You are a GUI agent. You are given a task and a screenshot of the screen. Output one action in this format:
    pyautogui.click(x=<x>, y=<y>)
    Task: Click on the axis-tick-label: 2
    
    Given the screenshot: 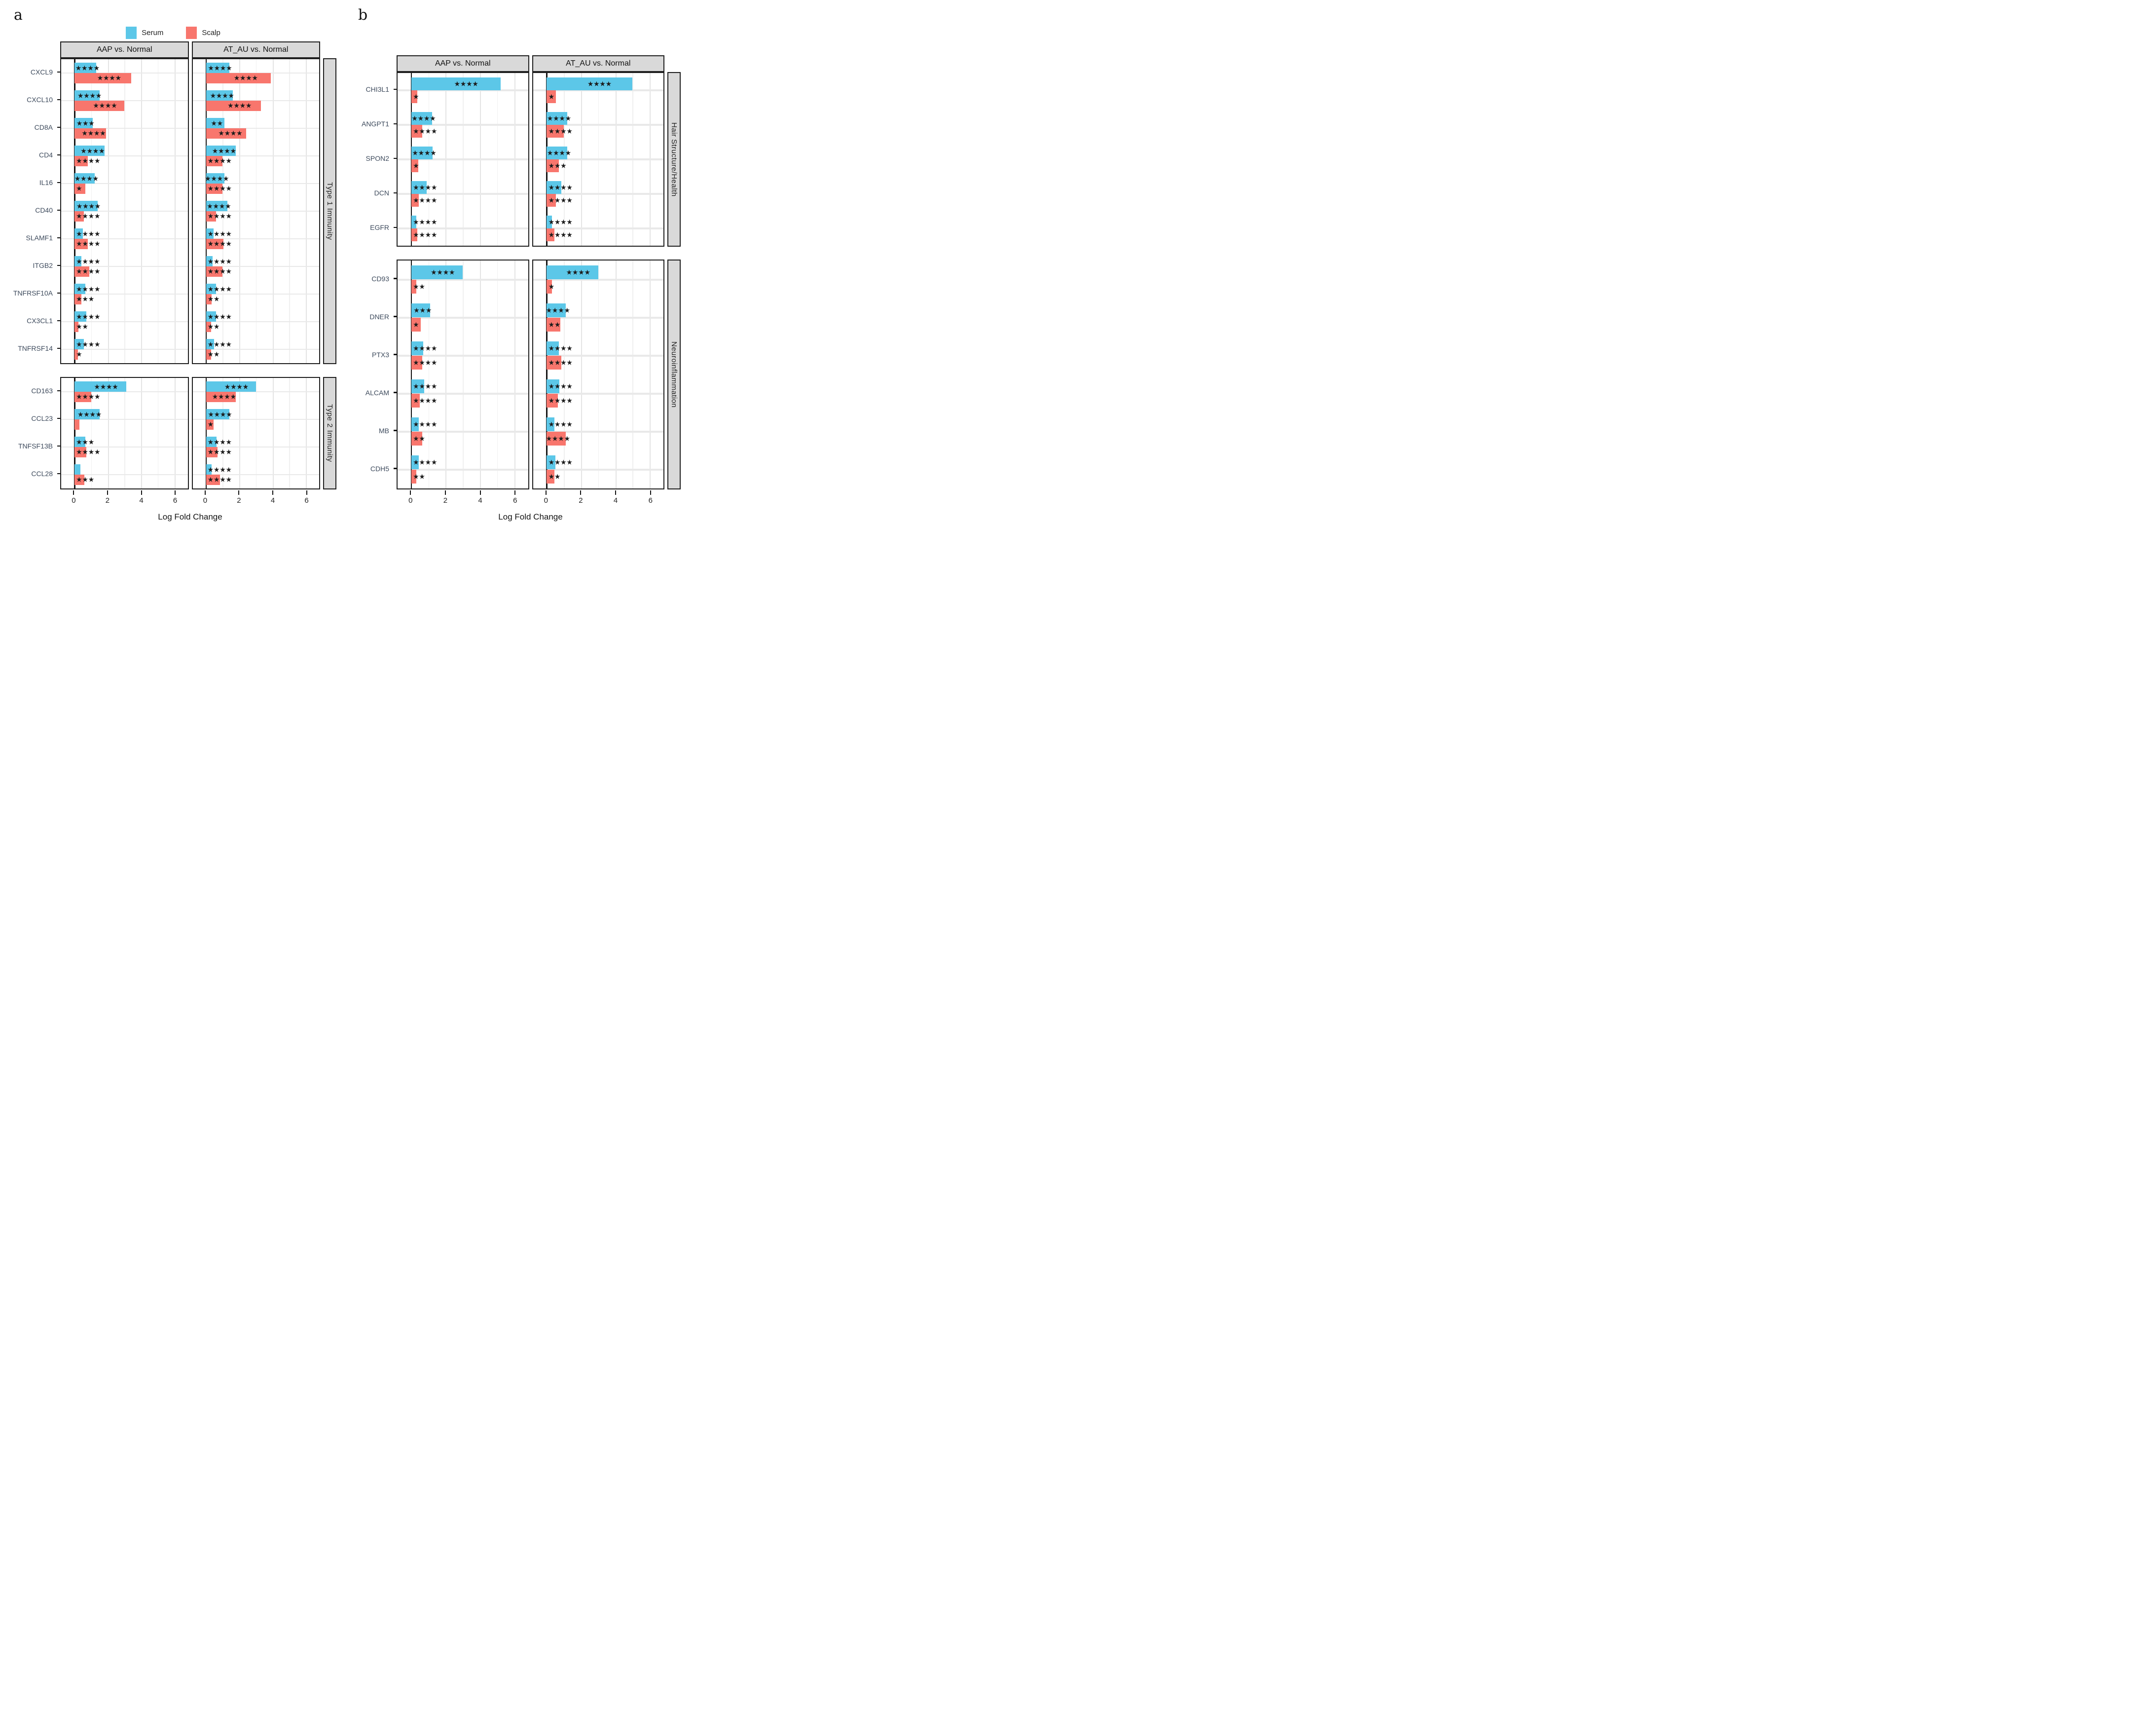 What is the action you would take?
    pyautogui.click(x=108, y=501)
    